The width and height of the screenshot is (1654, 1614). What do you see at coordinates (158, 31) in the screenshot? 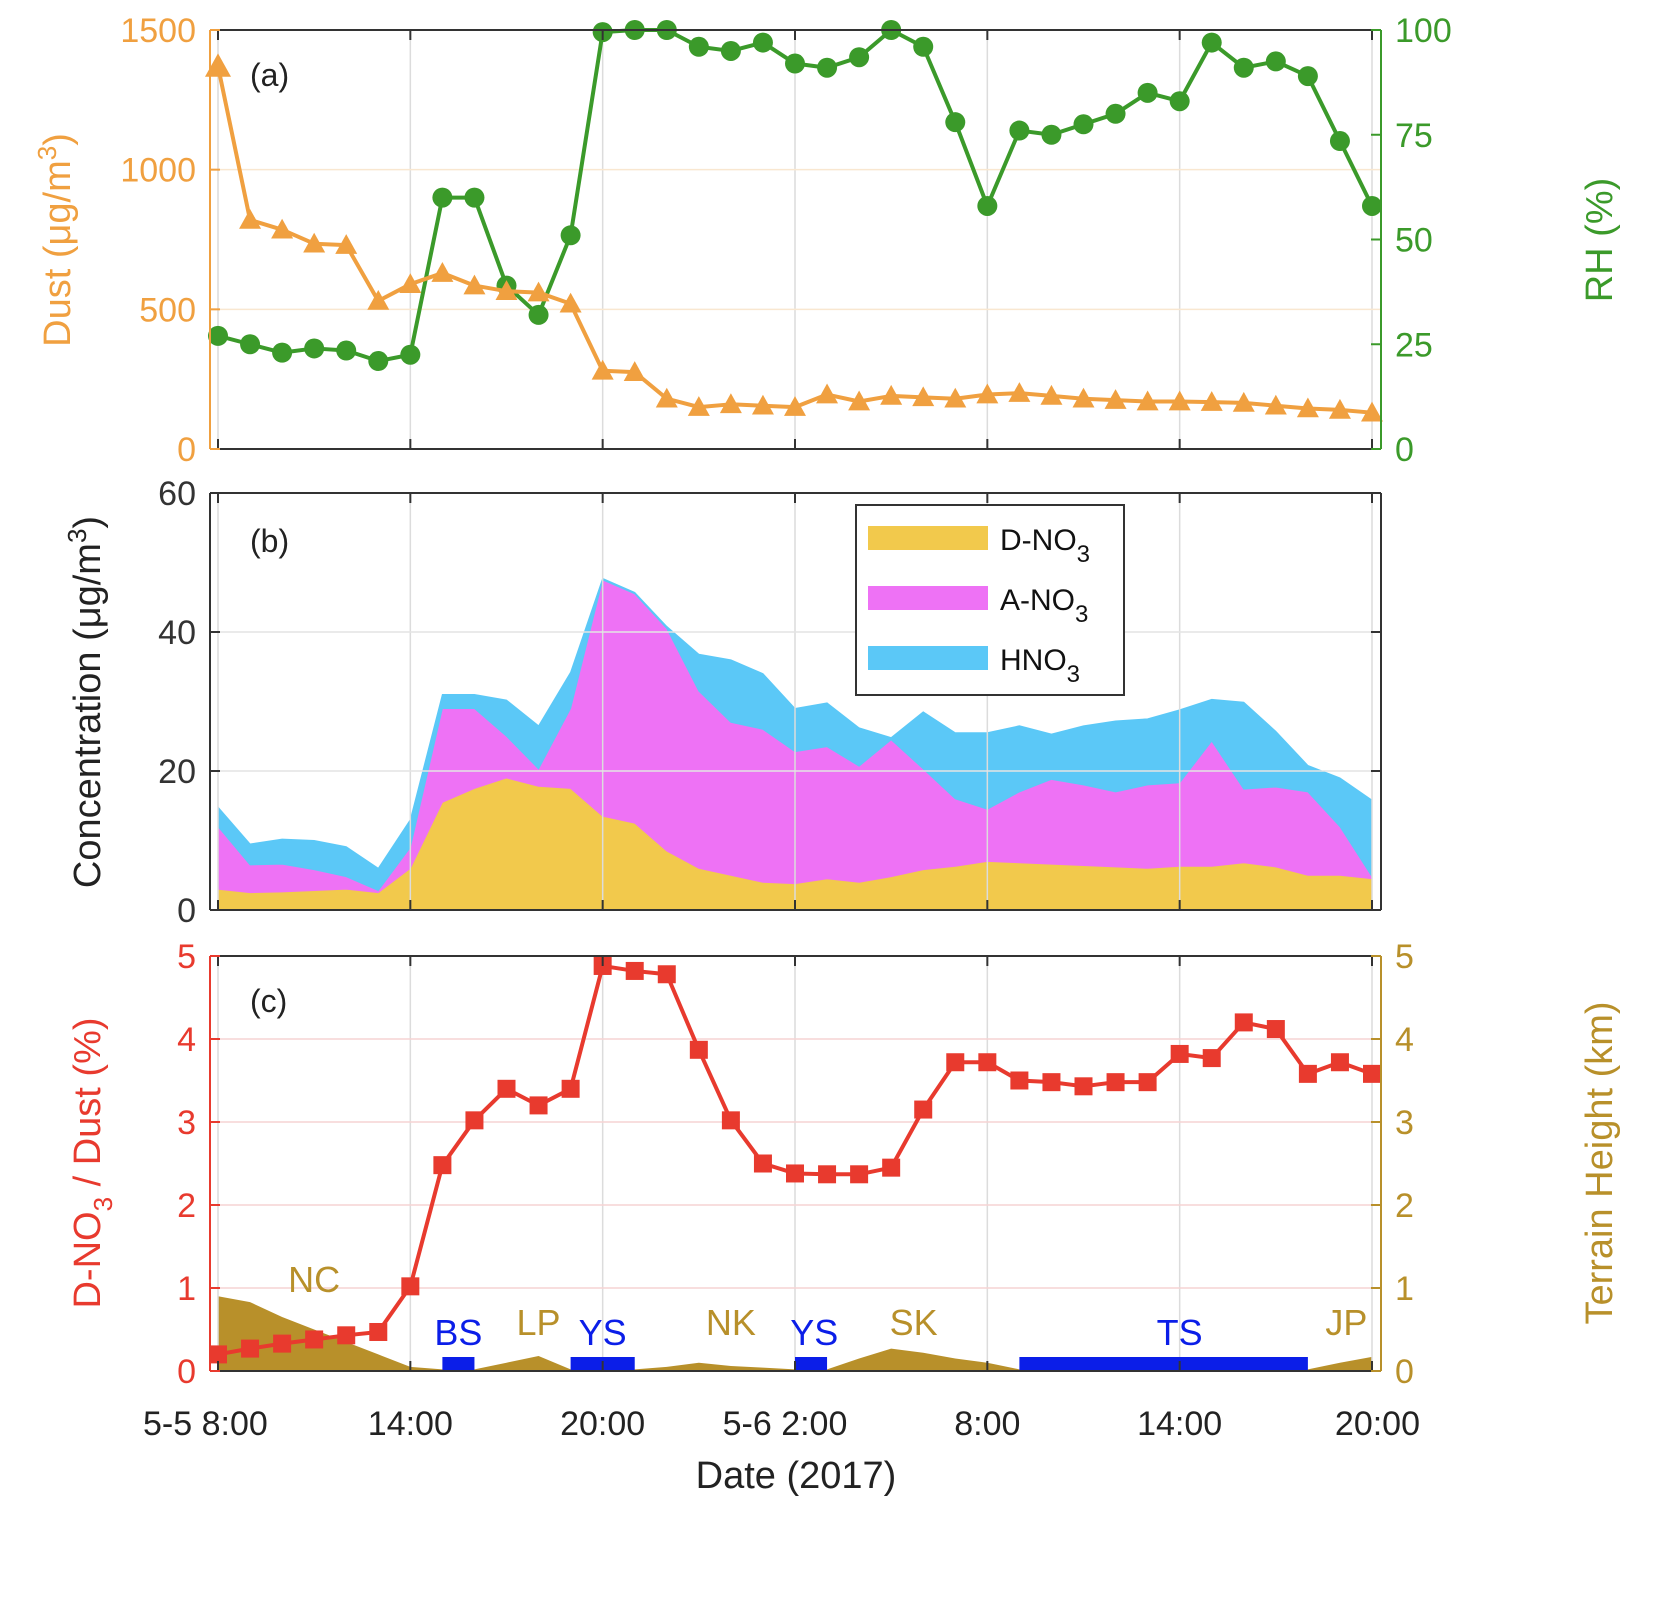
I see `a-ytick-label-3: 1500` at bounding box center [158, 31].